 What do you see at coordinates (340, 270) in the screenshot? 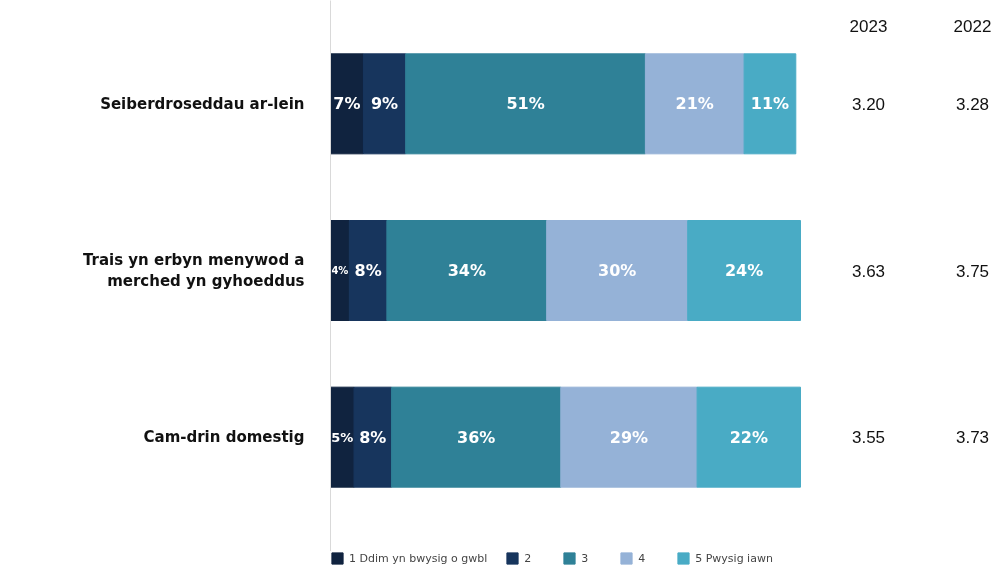
I see `data-label: 4%` at bounding box center [340, 270].